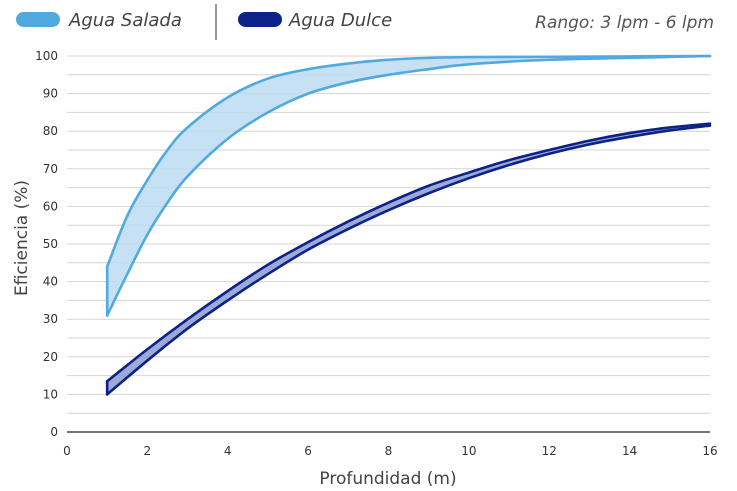 The height and width of the screenshot is (491, 737). What do you see at coordinates (50, 169) in the screenshot?
I see `y-tick-label: 70` at bounding box center [50, 169].